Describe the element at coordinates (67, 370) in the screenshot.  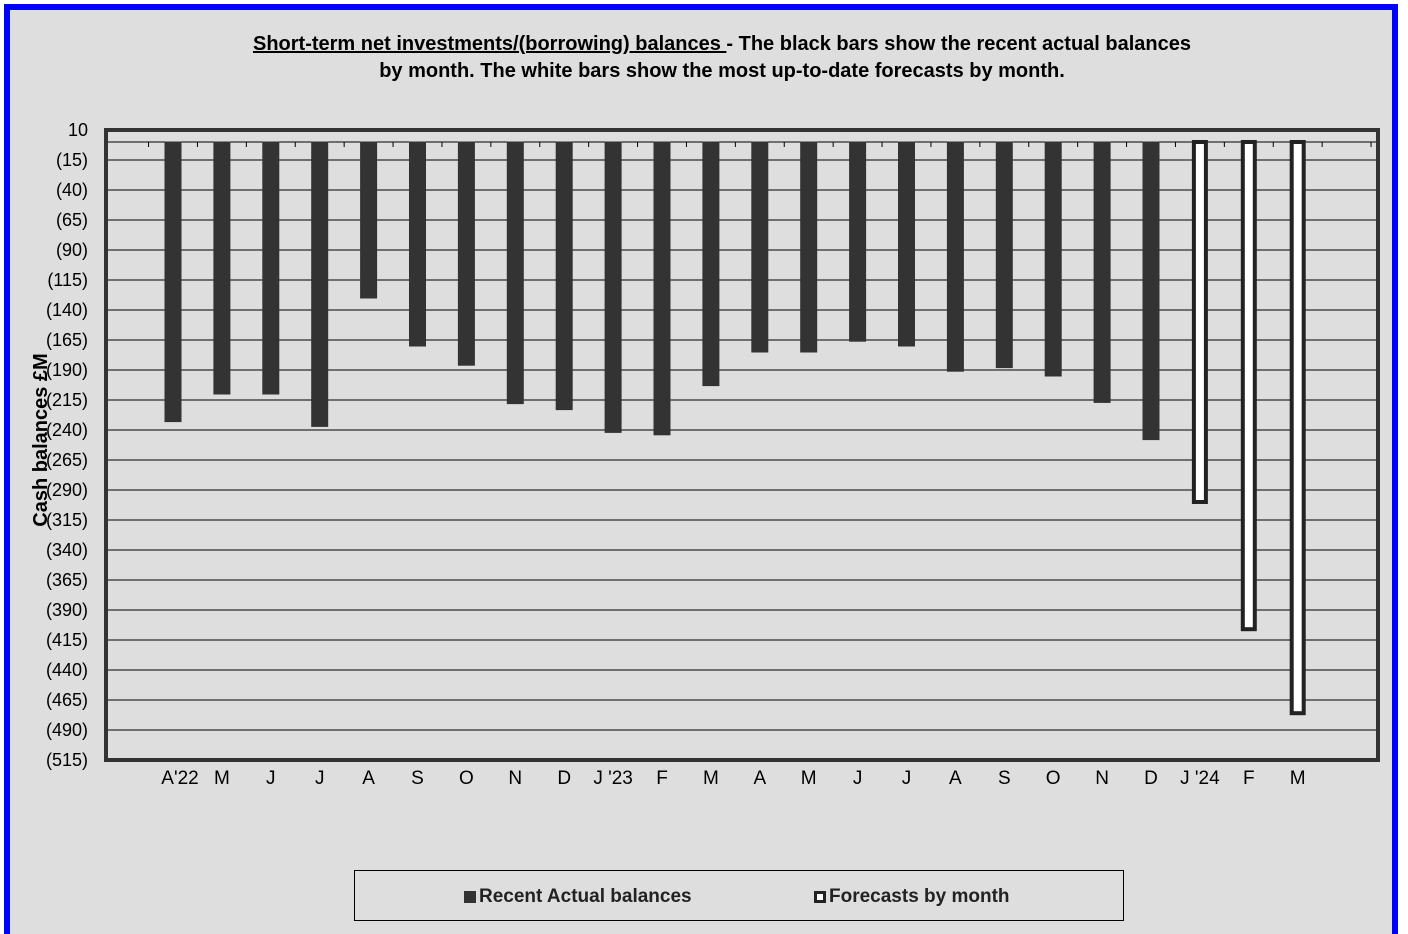
I see `y-tick-label: (190)` at that location.